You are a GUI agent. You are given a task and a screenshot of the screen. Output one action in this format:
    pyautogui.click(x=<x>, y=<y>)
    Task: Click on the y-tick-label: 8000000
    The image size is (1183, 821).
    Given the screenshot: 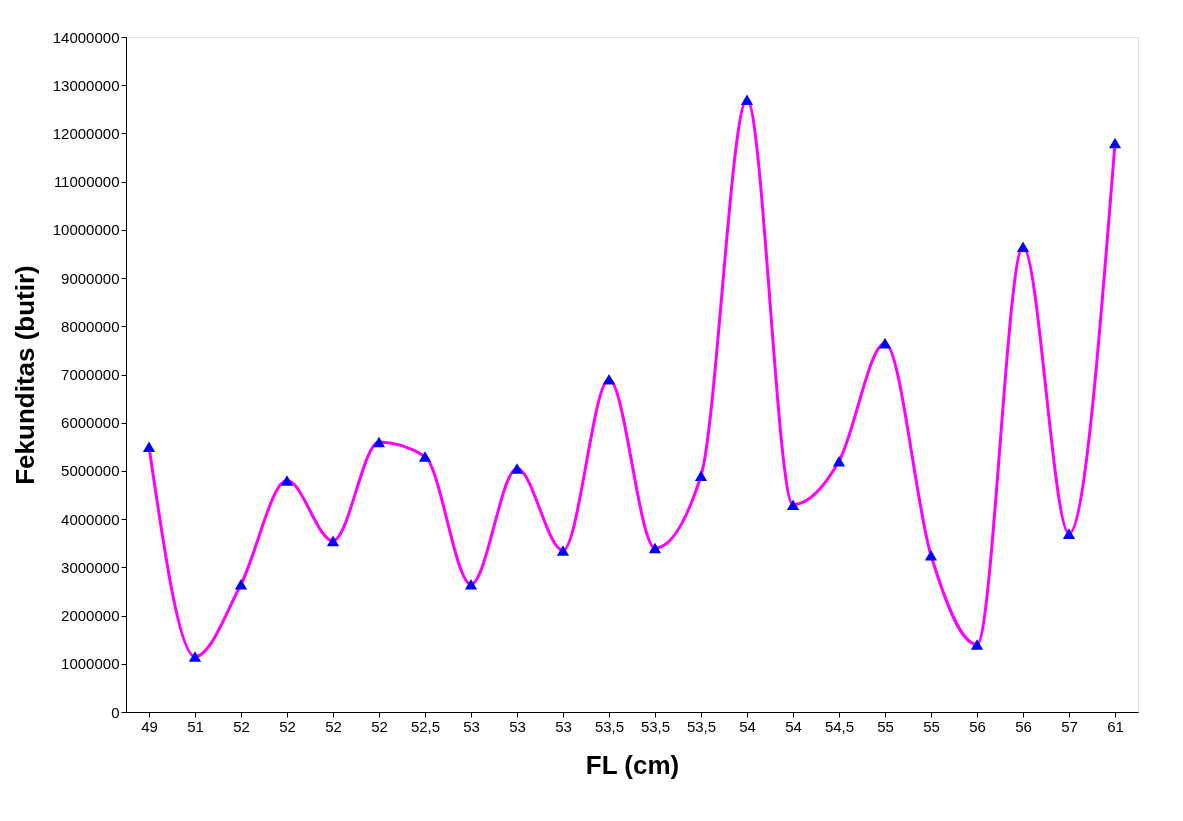 What is the action you would take?
    pyautogui.click(x=90, y=326)
    